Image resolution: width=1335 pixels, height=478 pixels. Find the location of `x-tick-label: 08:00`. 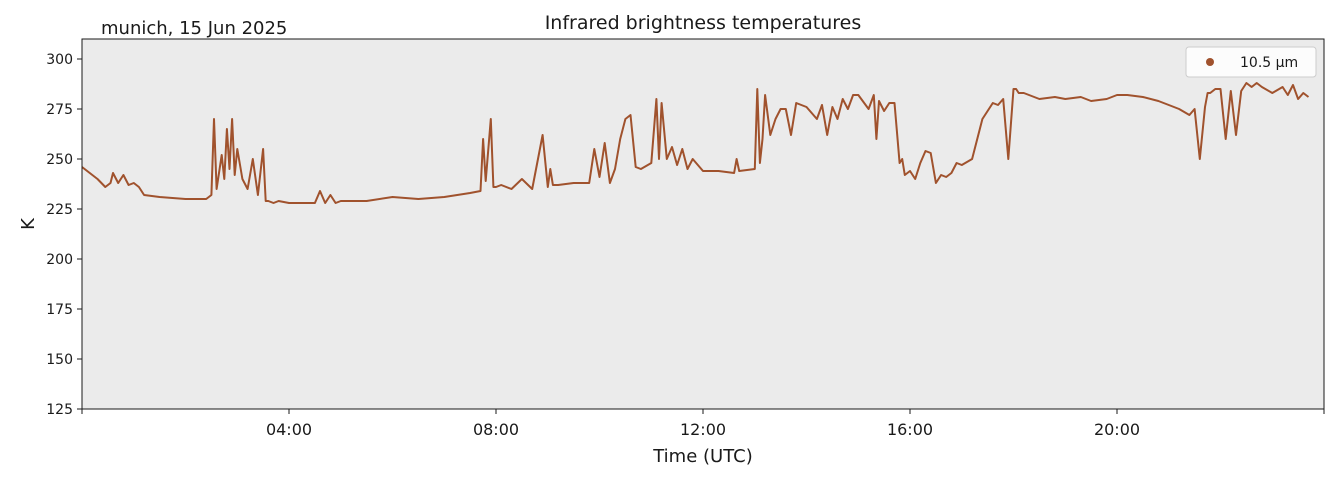

x-tick-label: 08:00 is located at coordinates (496, 429).